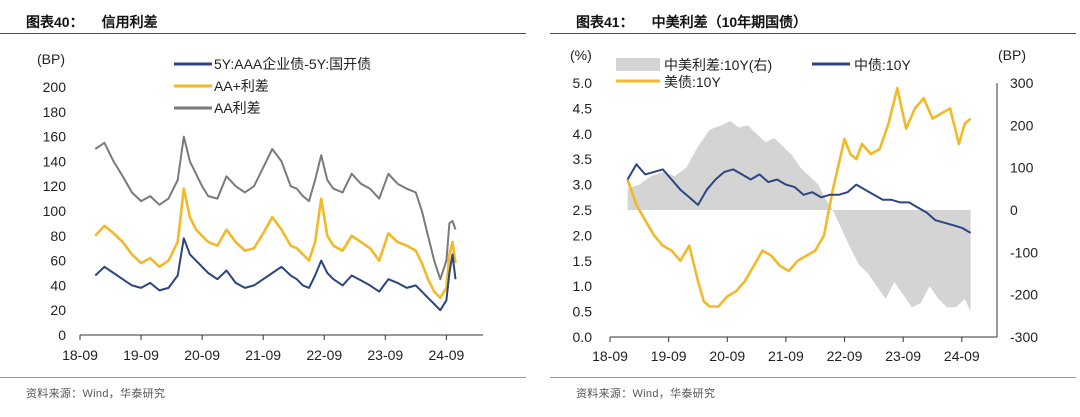  I want to click on left-x-tick-label: 24-09, so click(446, 355).